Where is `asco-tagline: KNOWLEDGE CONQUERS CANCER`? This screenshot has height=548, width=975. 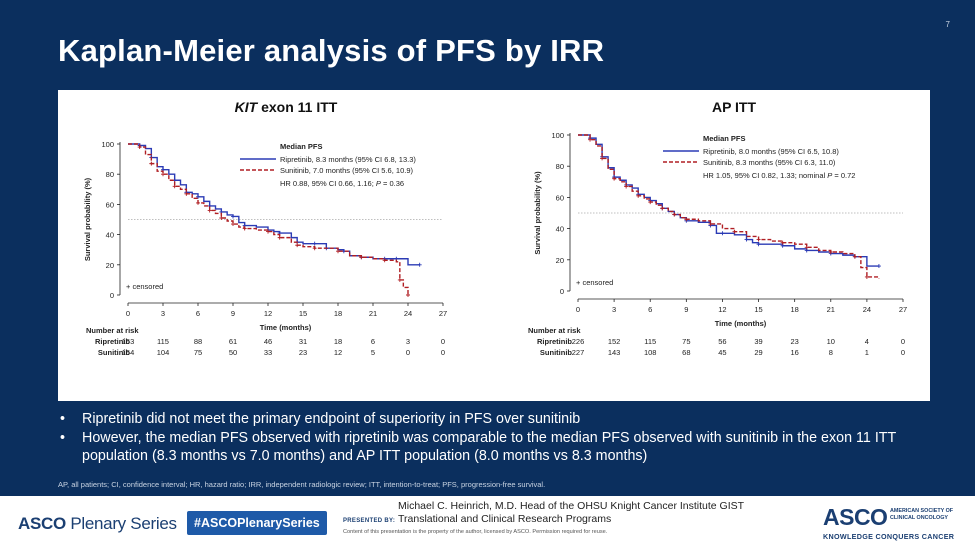
asco-tagline: KNOWLEDGE CONQUERS CANCER is located at coordinates (889, 536).